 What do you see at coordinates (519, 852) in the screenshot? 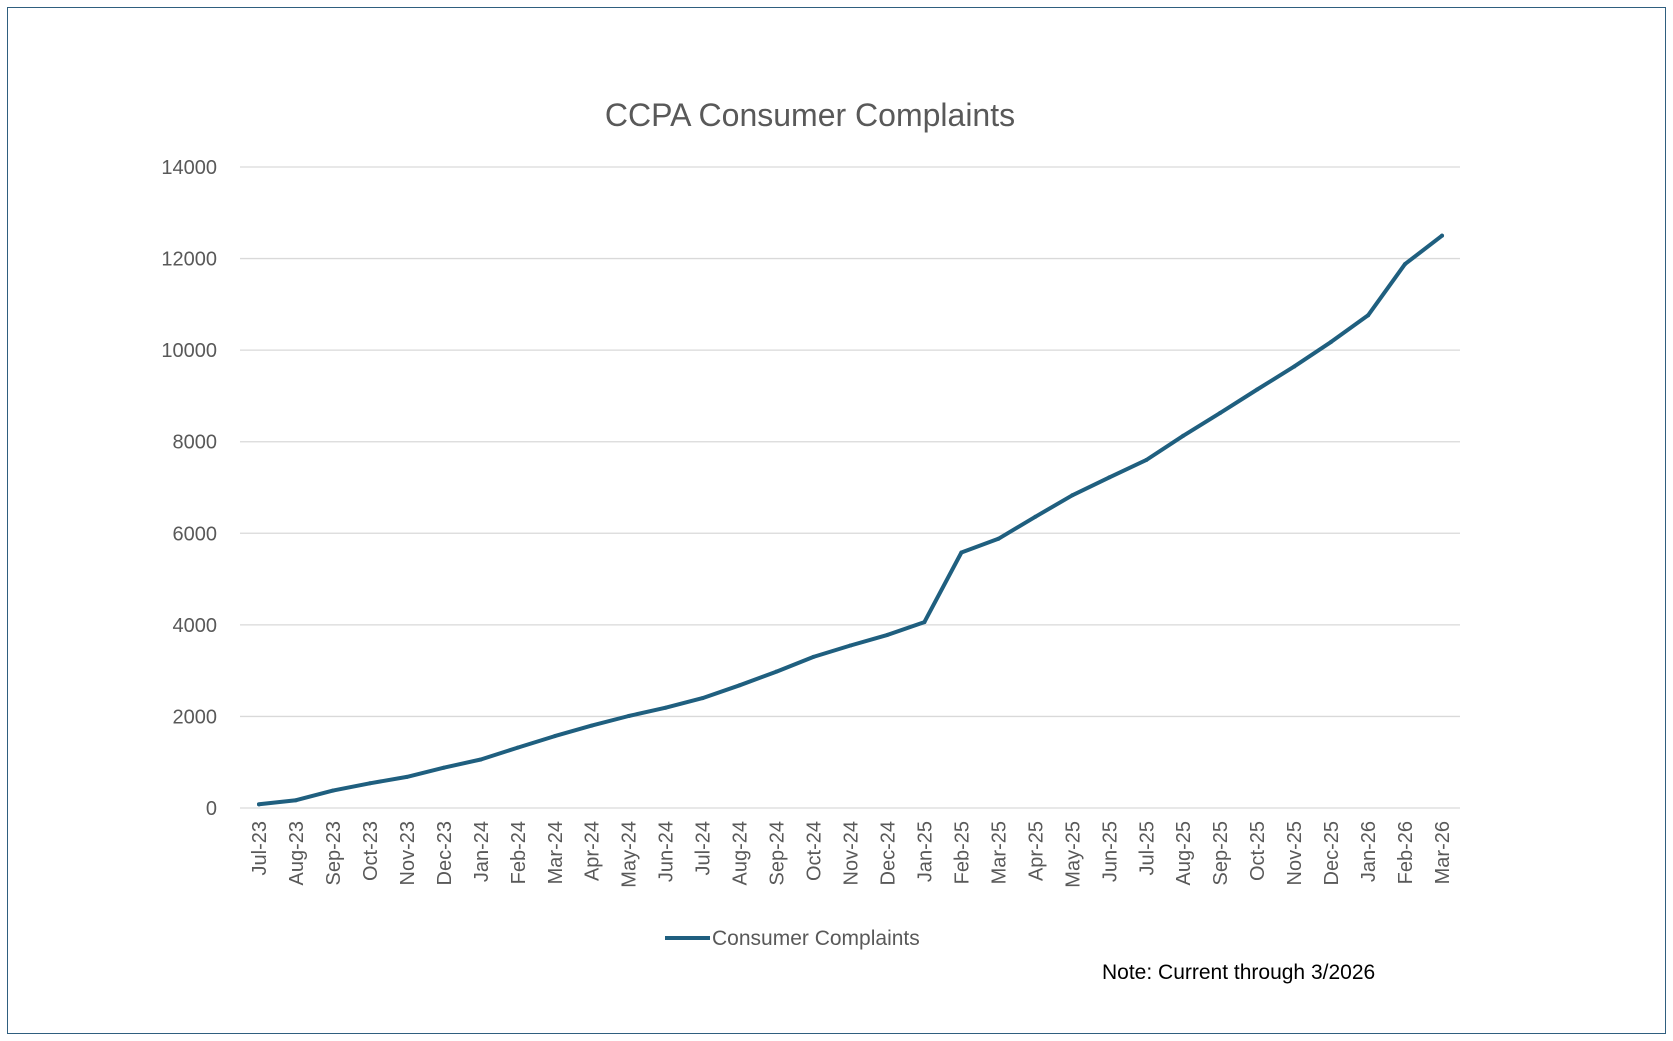
I see `x-tick-label: Feb-24` at bounding box center [519, 852].